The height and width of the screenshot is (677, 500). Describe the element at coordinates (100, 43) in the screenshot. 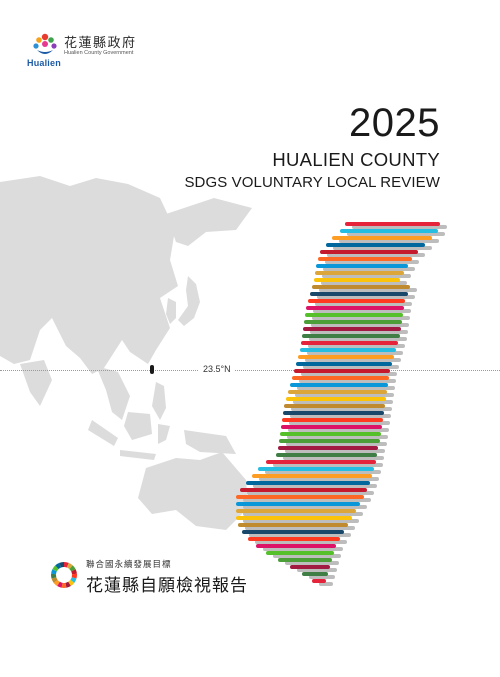

I see `government-name-chinese: 花蓮縣政府` at that location.